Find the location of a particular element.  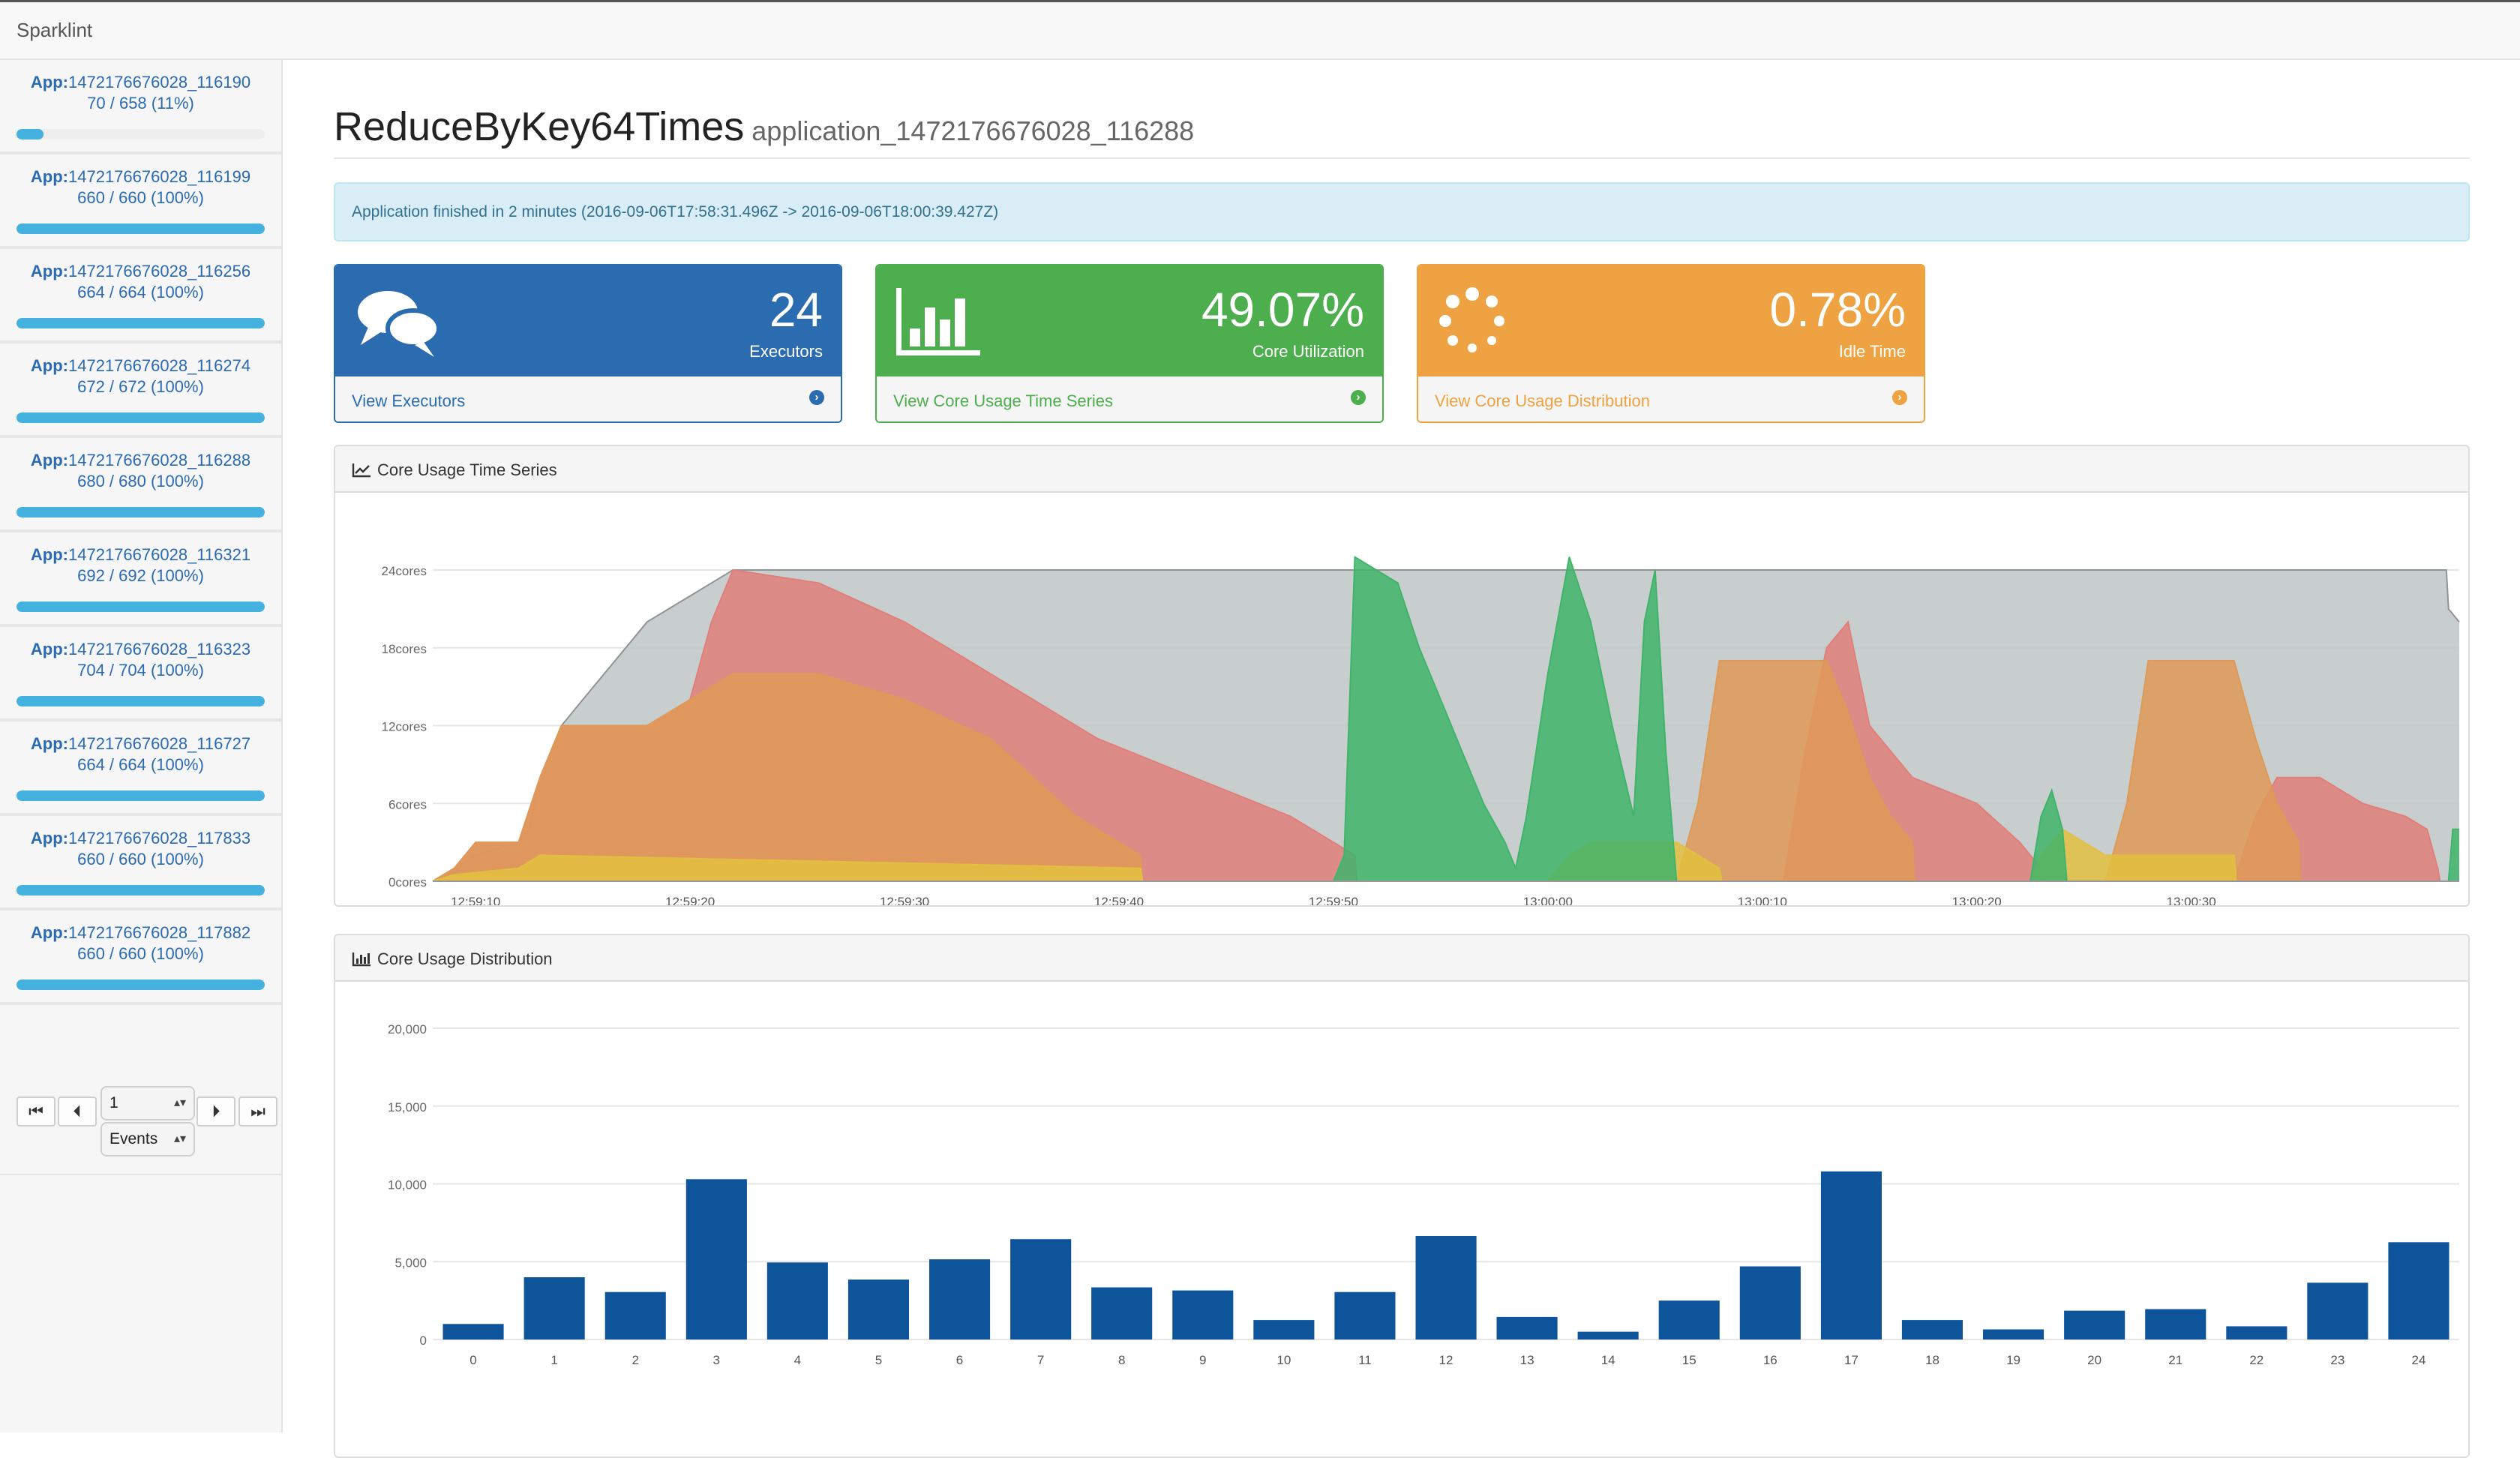

x-tick-label: 7 is located at coordinates (1040, 1360).